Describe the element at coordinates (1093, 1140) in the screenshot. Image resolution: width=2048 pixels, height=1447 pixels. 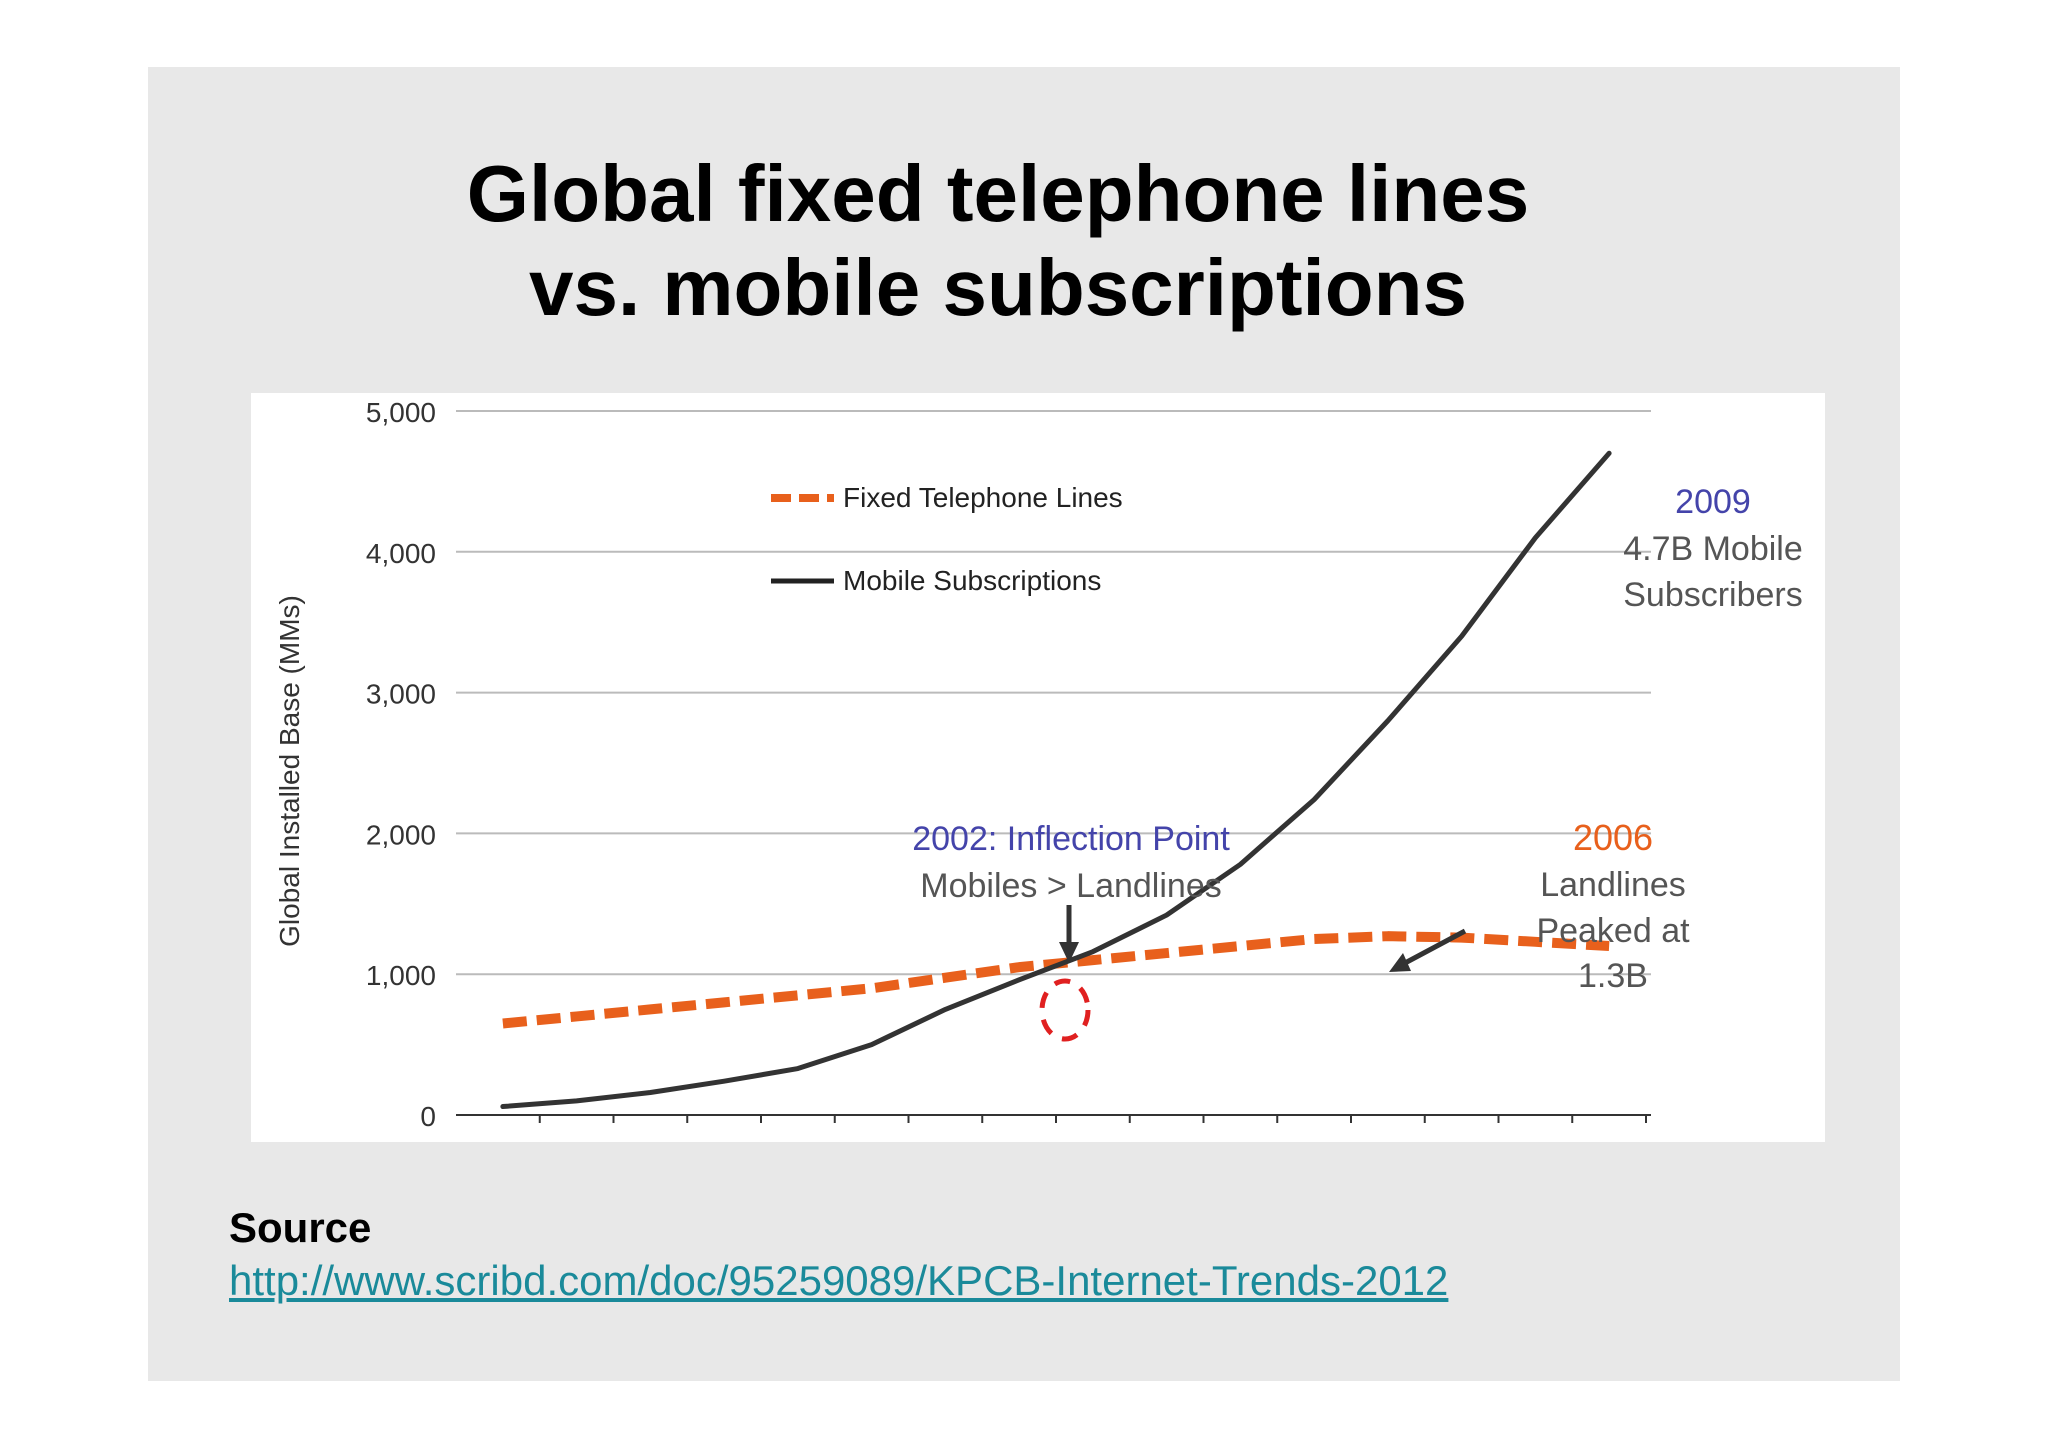
I see `x-tick-label: 2002` at that location.